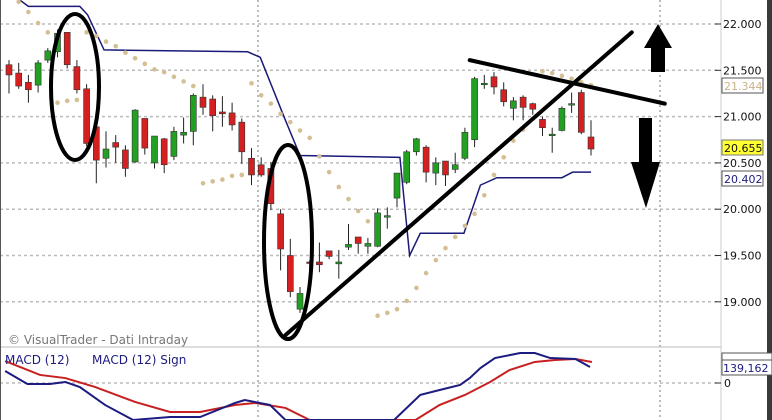  I want to click on macd-signal-line, so click(298, 388).